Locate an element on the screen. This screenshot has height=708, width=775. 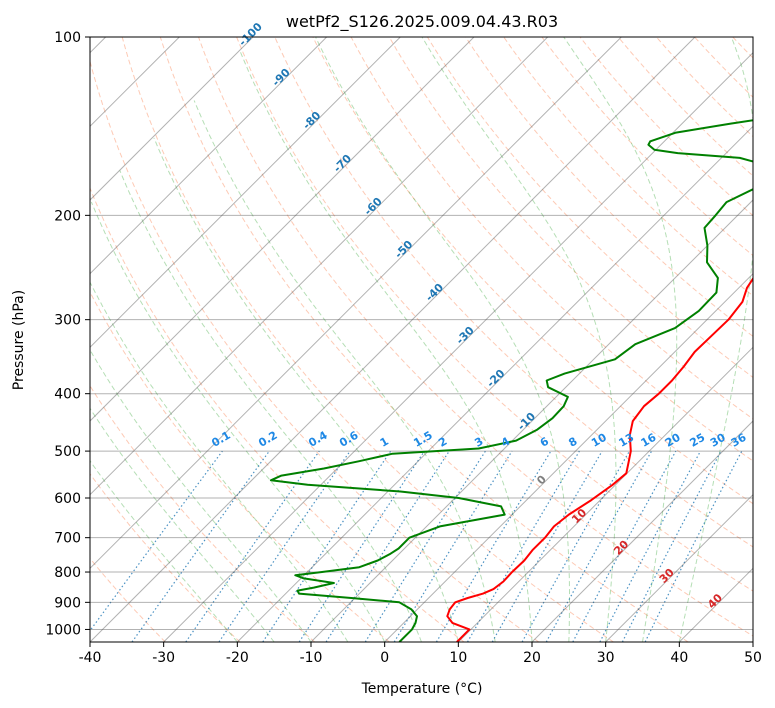
isotherm-label: -60 is located at coordinates (373, 206).